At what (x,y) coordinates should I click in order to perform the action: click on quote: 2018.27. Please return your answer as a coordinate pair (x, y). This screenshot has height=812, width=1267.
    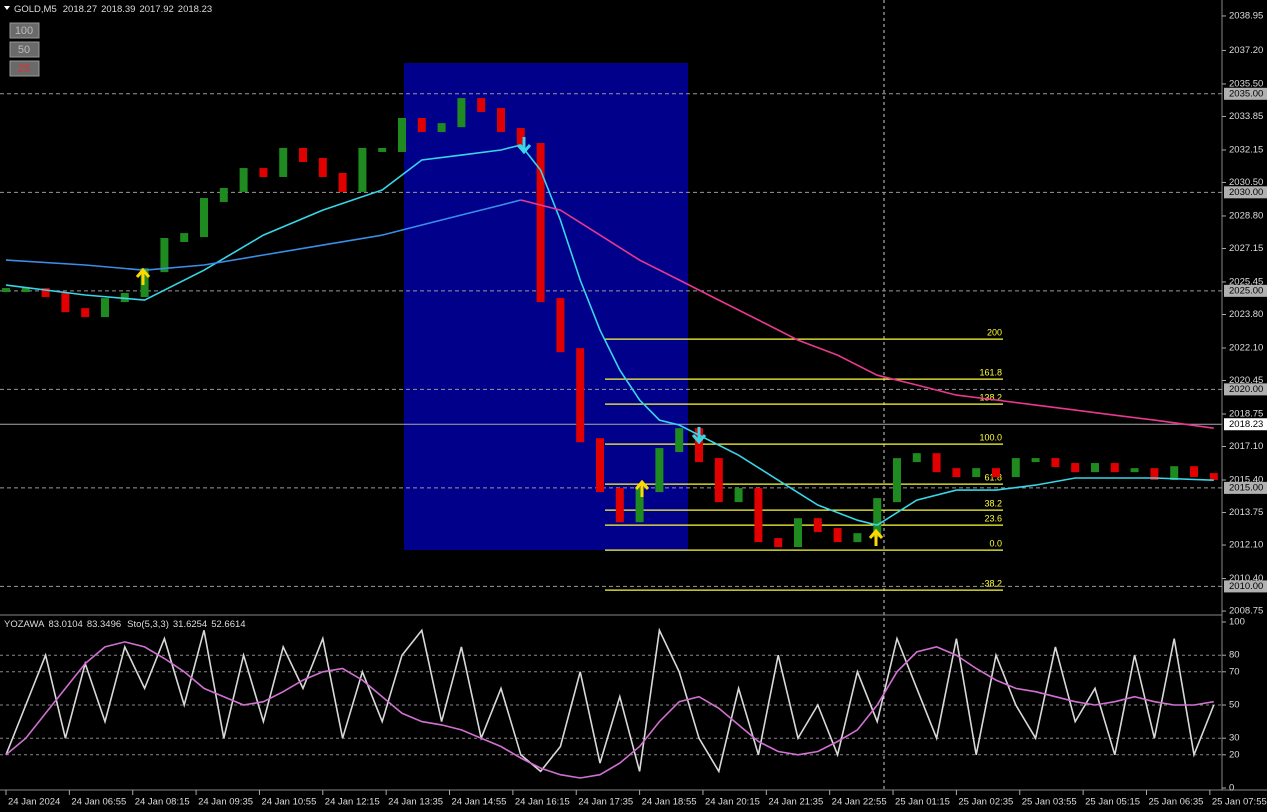
    Looking at the image, I should click on (80, 9).